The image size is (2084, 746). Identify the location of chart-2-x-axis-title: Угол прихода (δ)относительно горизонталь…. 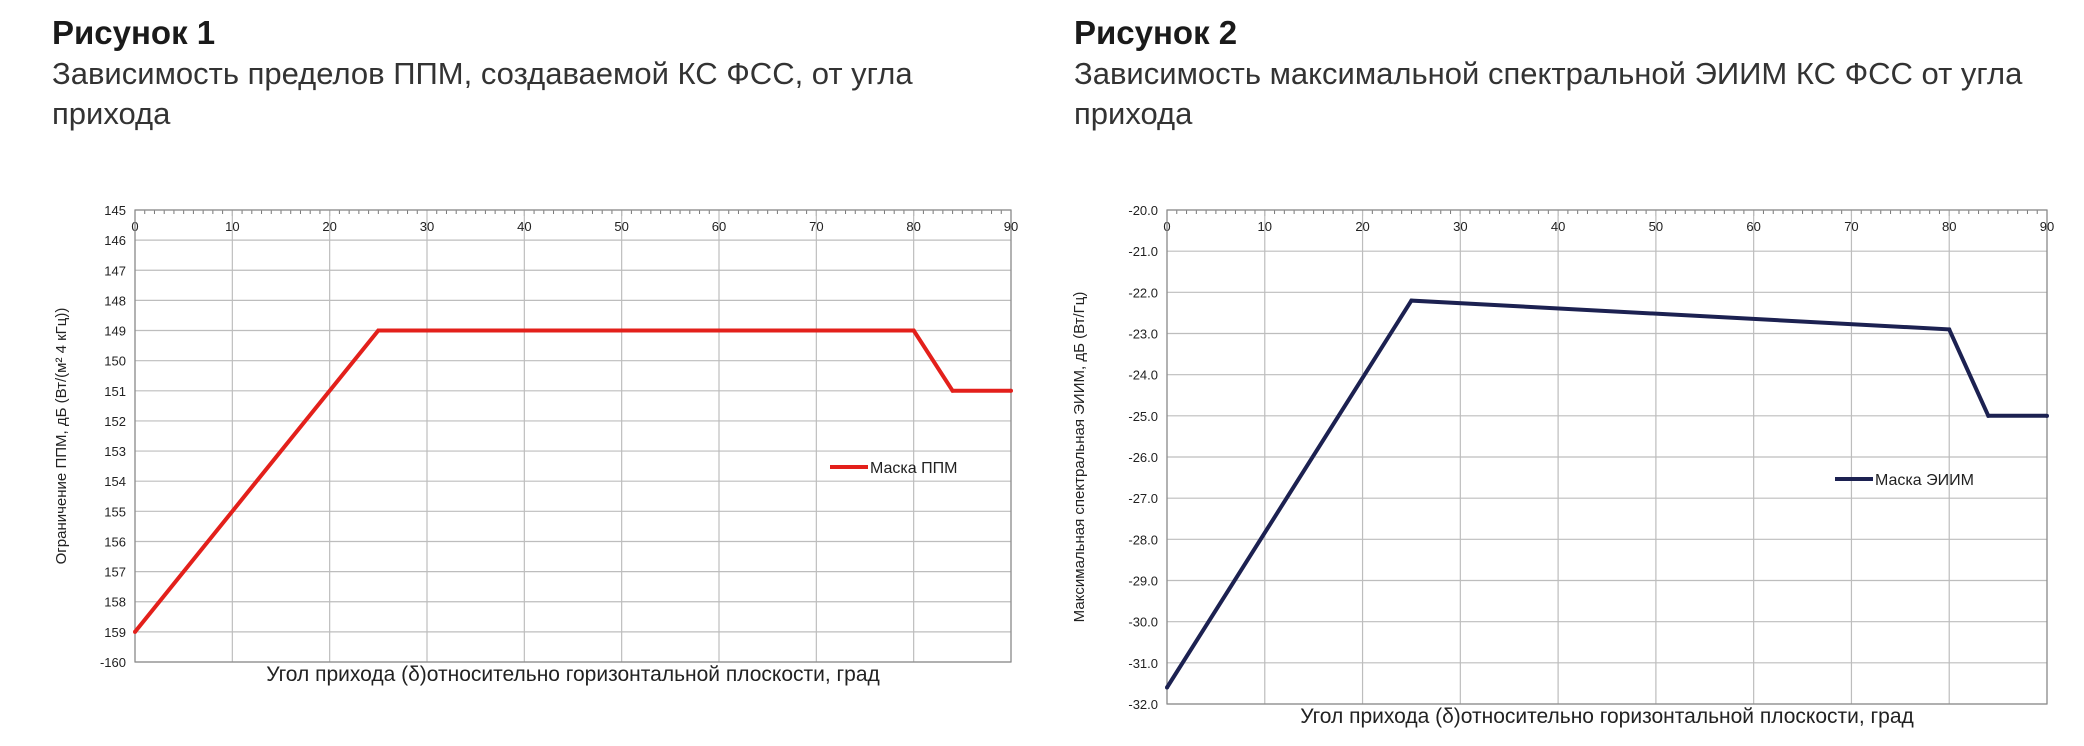
(1607, 716).